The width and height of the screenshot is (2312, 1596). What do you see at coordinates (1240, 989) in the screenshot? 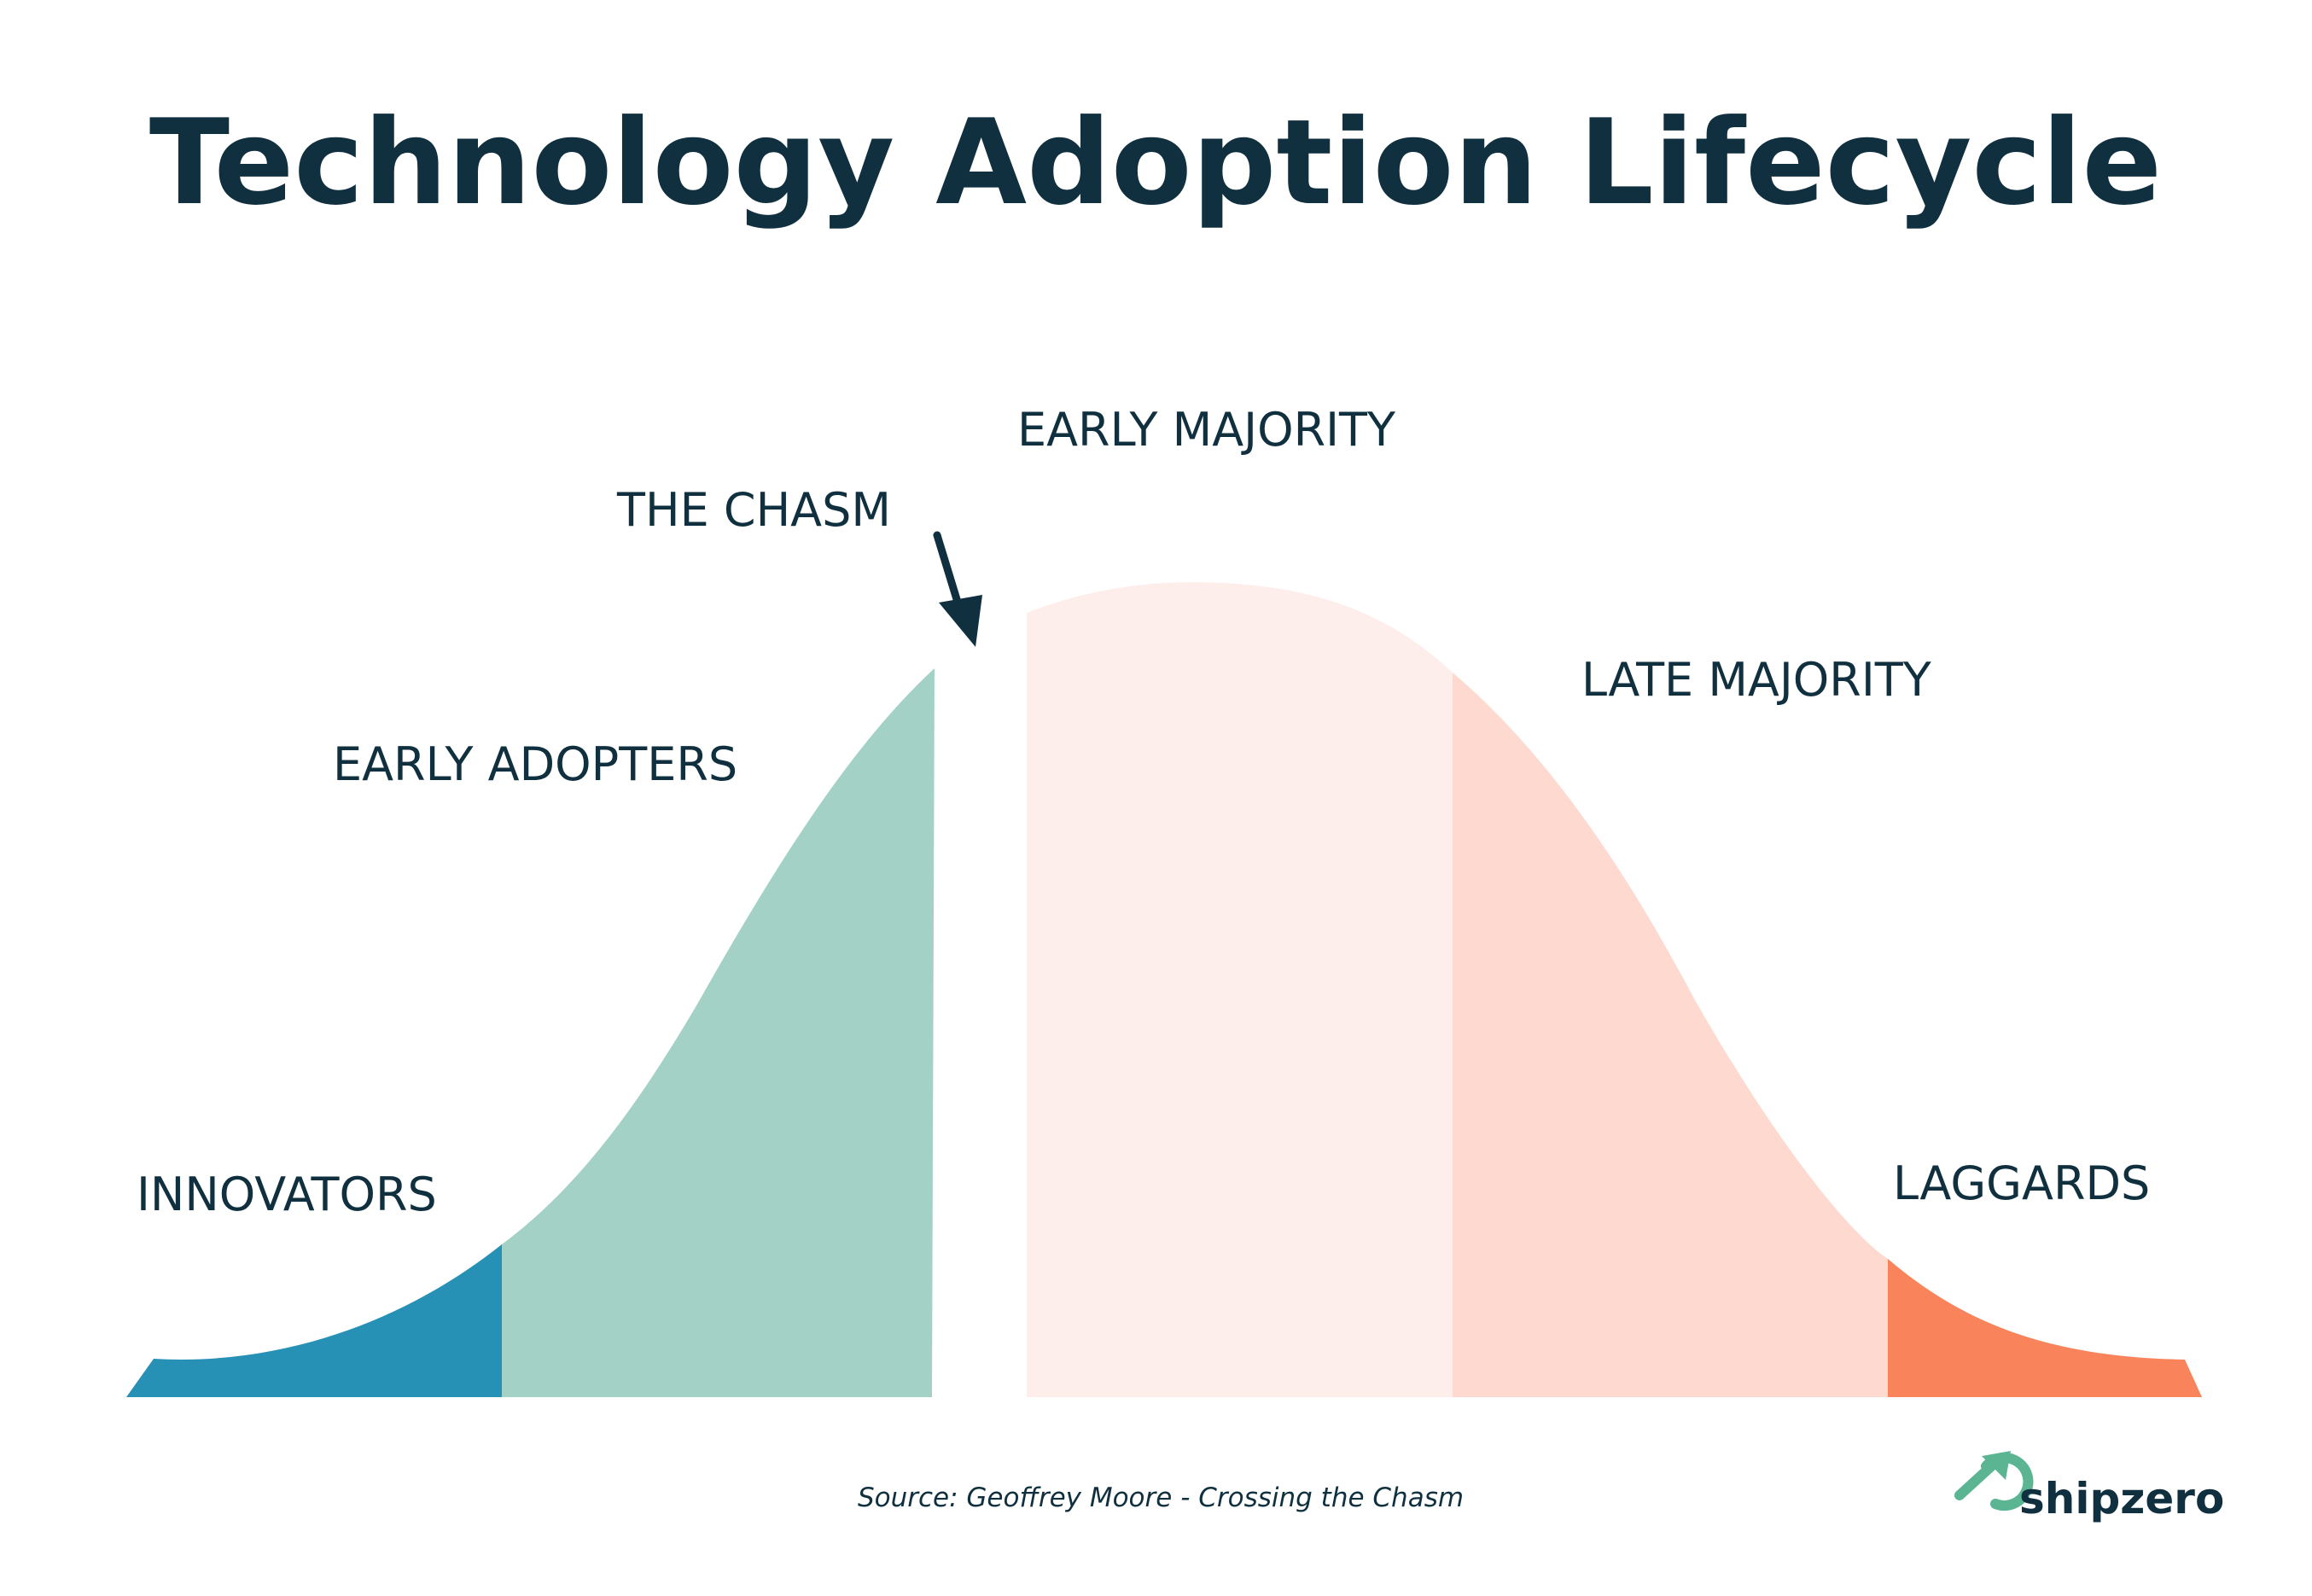
I see `segment-early-majority` at bounding box center [1240, 989].